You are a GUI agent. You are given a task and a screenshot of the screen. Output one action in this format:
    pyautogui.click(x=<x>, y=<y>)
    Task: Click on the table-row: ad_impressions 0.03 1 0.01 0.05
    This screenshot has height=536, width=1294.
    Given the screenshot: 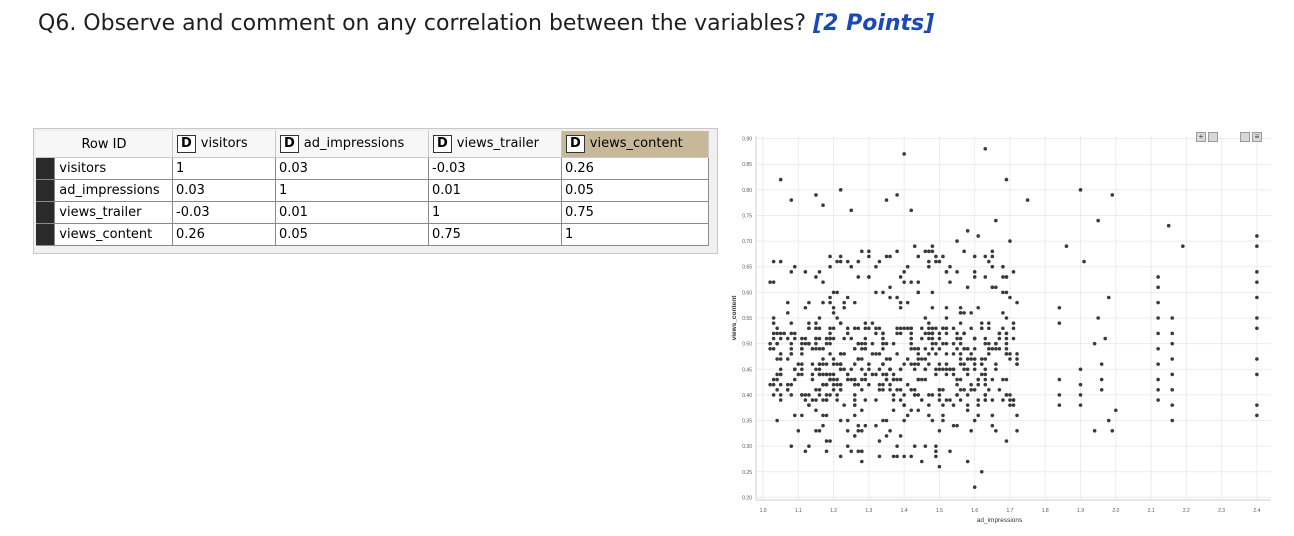 What is the action you would take?
    pyautogui.click(x=372, y=190)
    